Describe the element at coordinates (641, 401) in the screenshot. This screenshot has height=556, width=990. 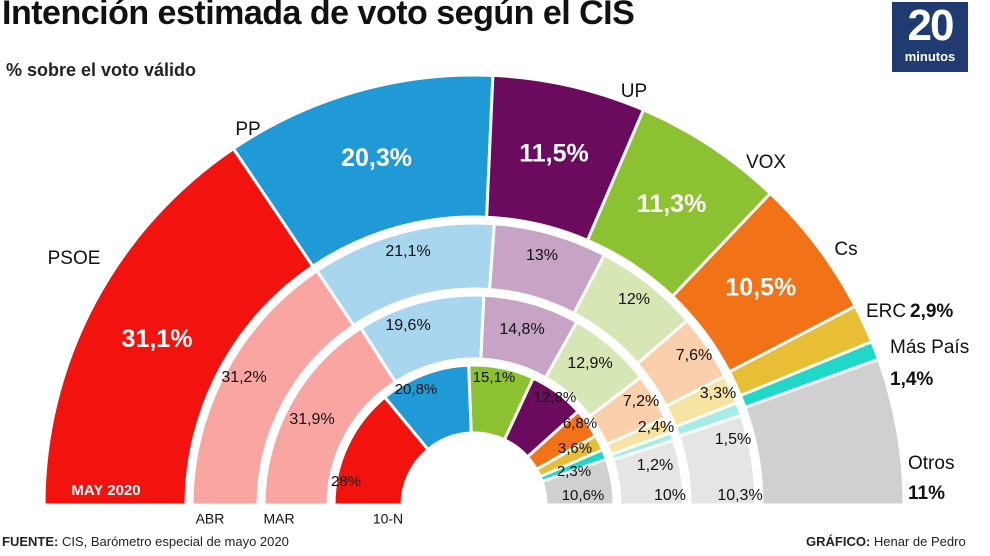
I see `value-label-mar-cs: 7,2%` at that location.